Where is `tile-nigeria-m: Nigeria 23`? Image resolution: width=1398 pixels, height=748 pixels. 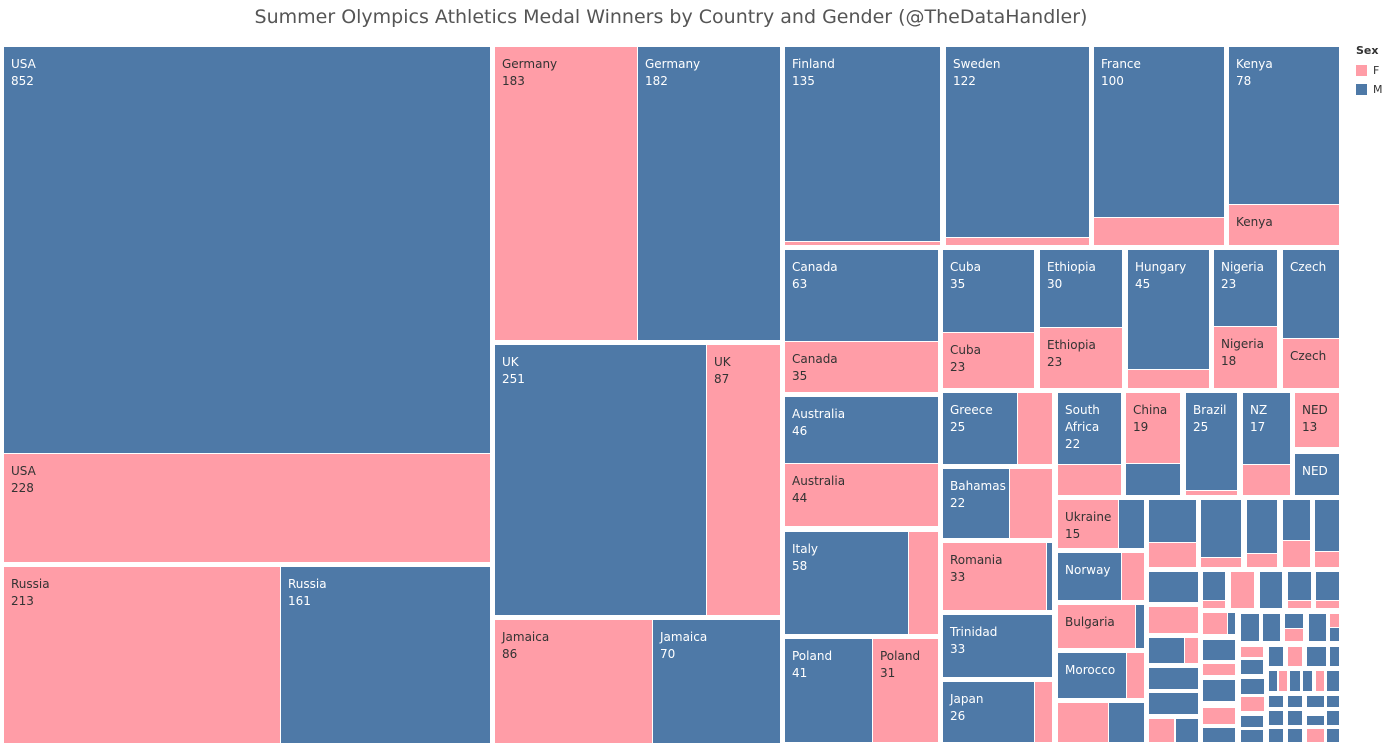
tile-nigeria-m: Nigeria 23 is located at coordinates (1245, 288).